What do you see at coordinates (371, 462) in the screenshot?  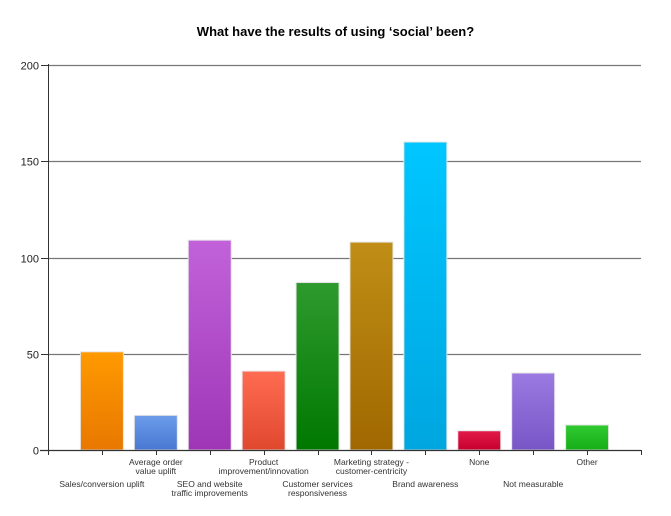 I see `x-category-label: Marketing strategy -` at bounding box center [371, 462].